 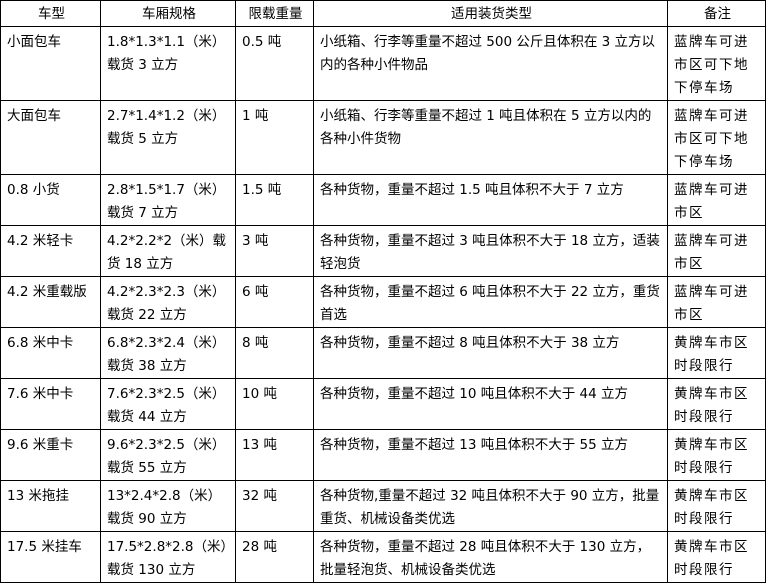 I want to click on table-cell: 10 吨, so click(x=274, y=404).